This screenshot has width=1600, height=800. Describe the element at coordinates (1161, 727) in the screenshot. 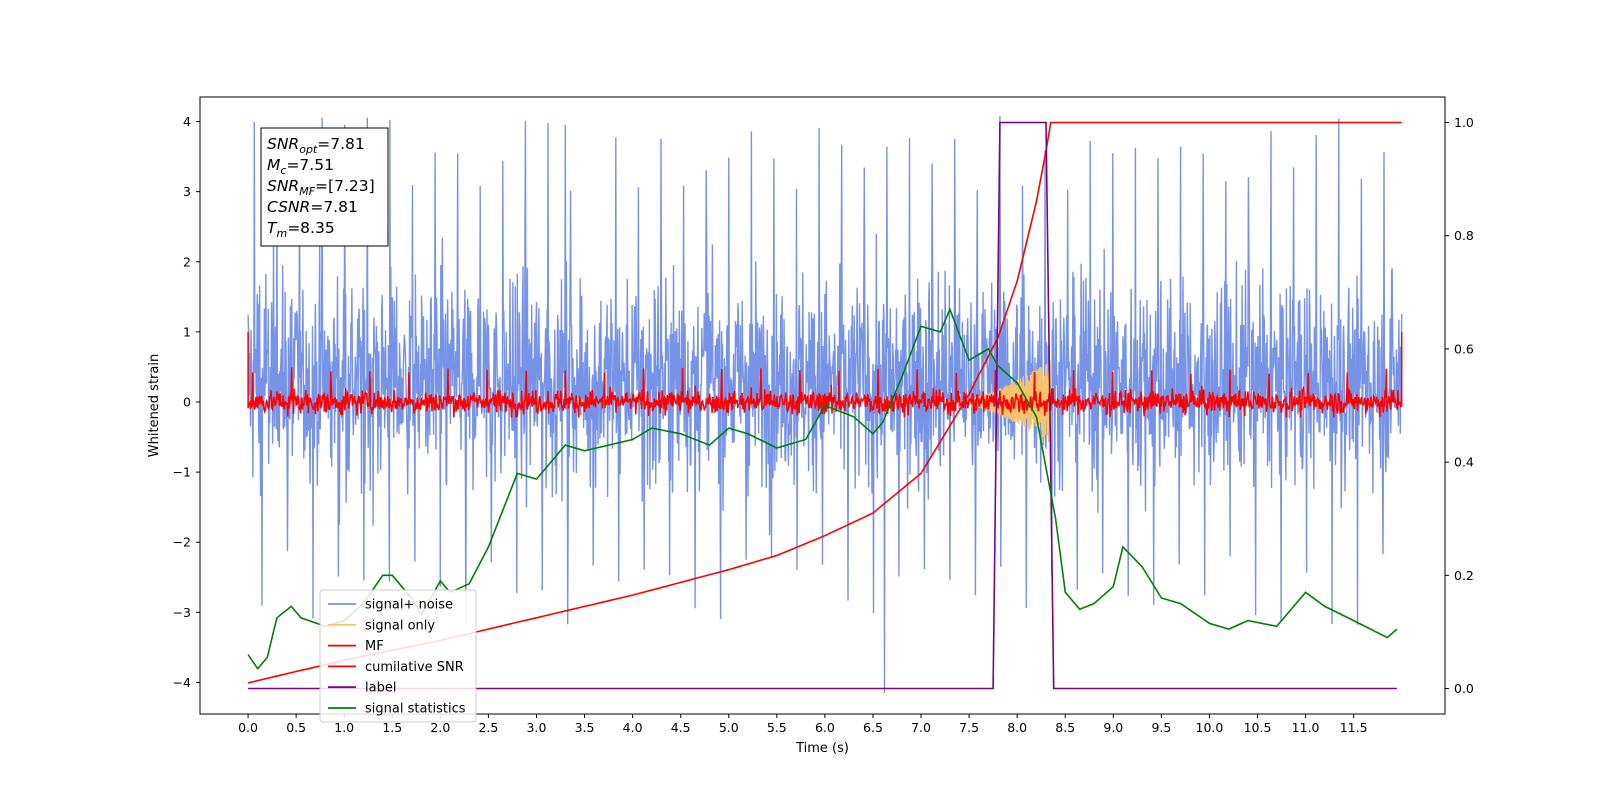

I see `x-tick-label: 9.5` at that location.